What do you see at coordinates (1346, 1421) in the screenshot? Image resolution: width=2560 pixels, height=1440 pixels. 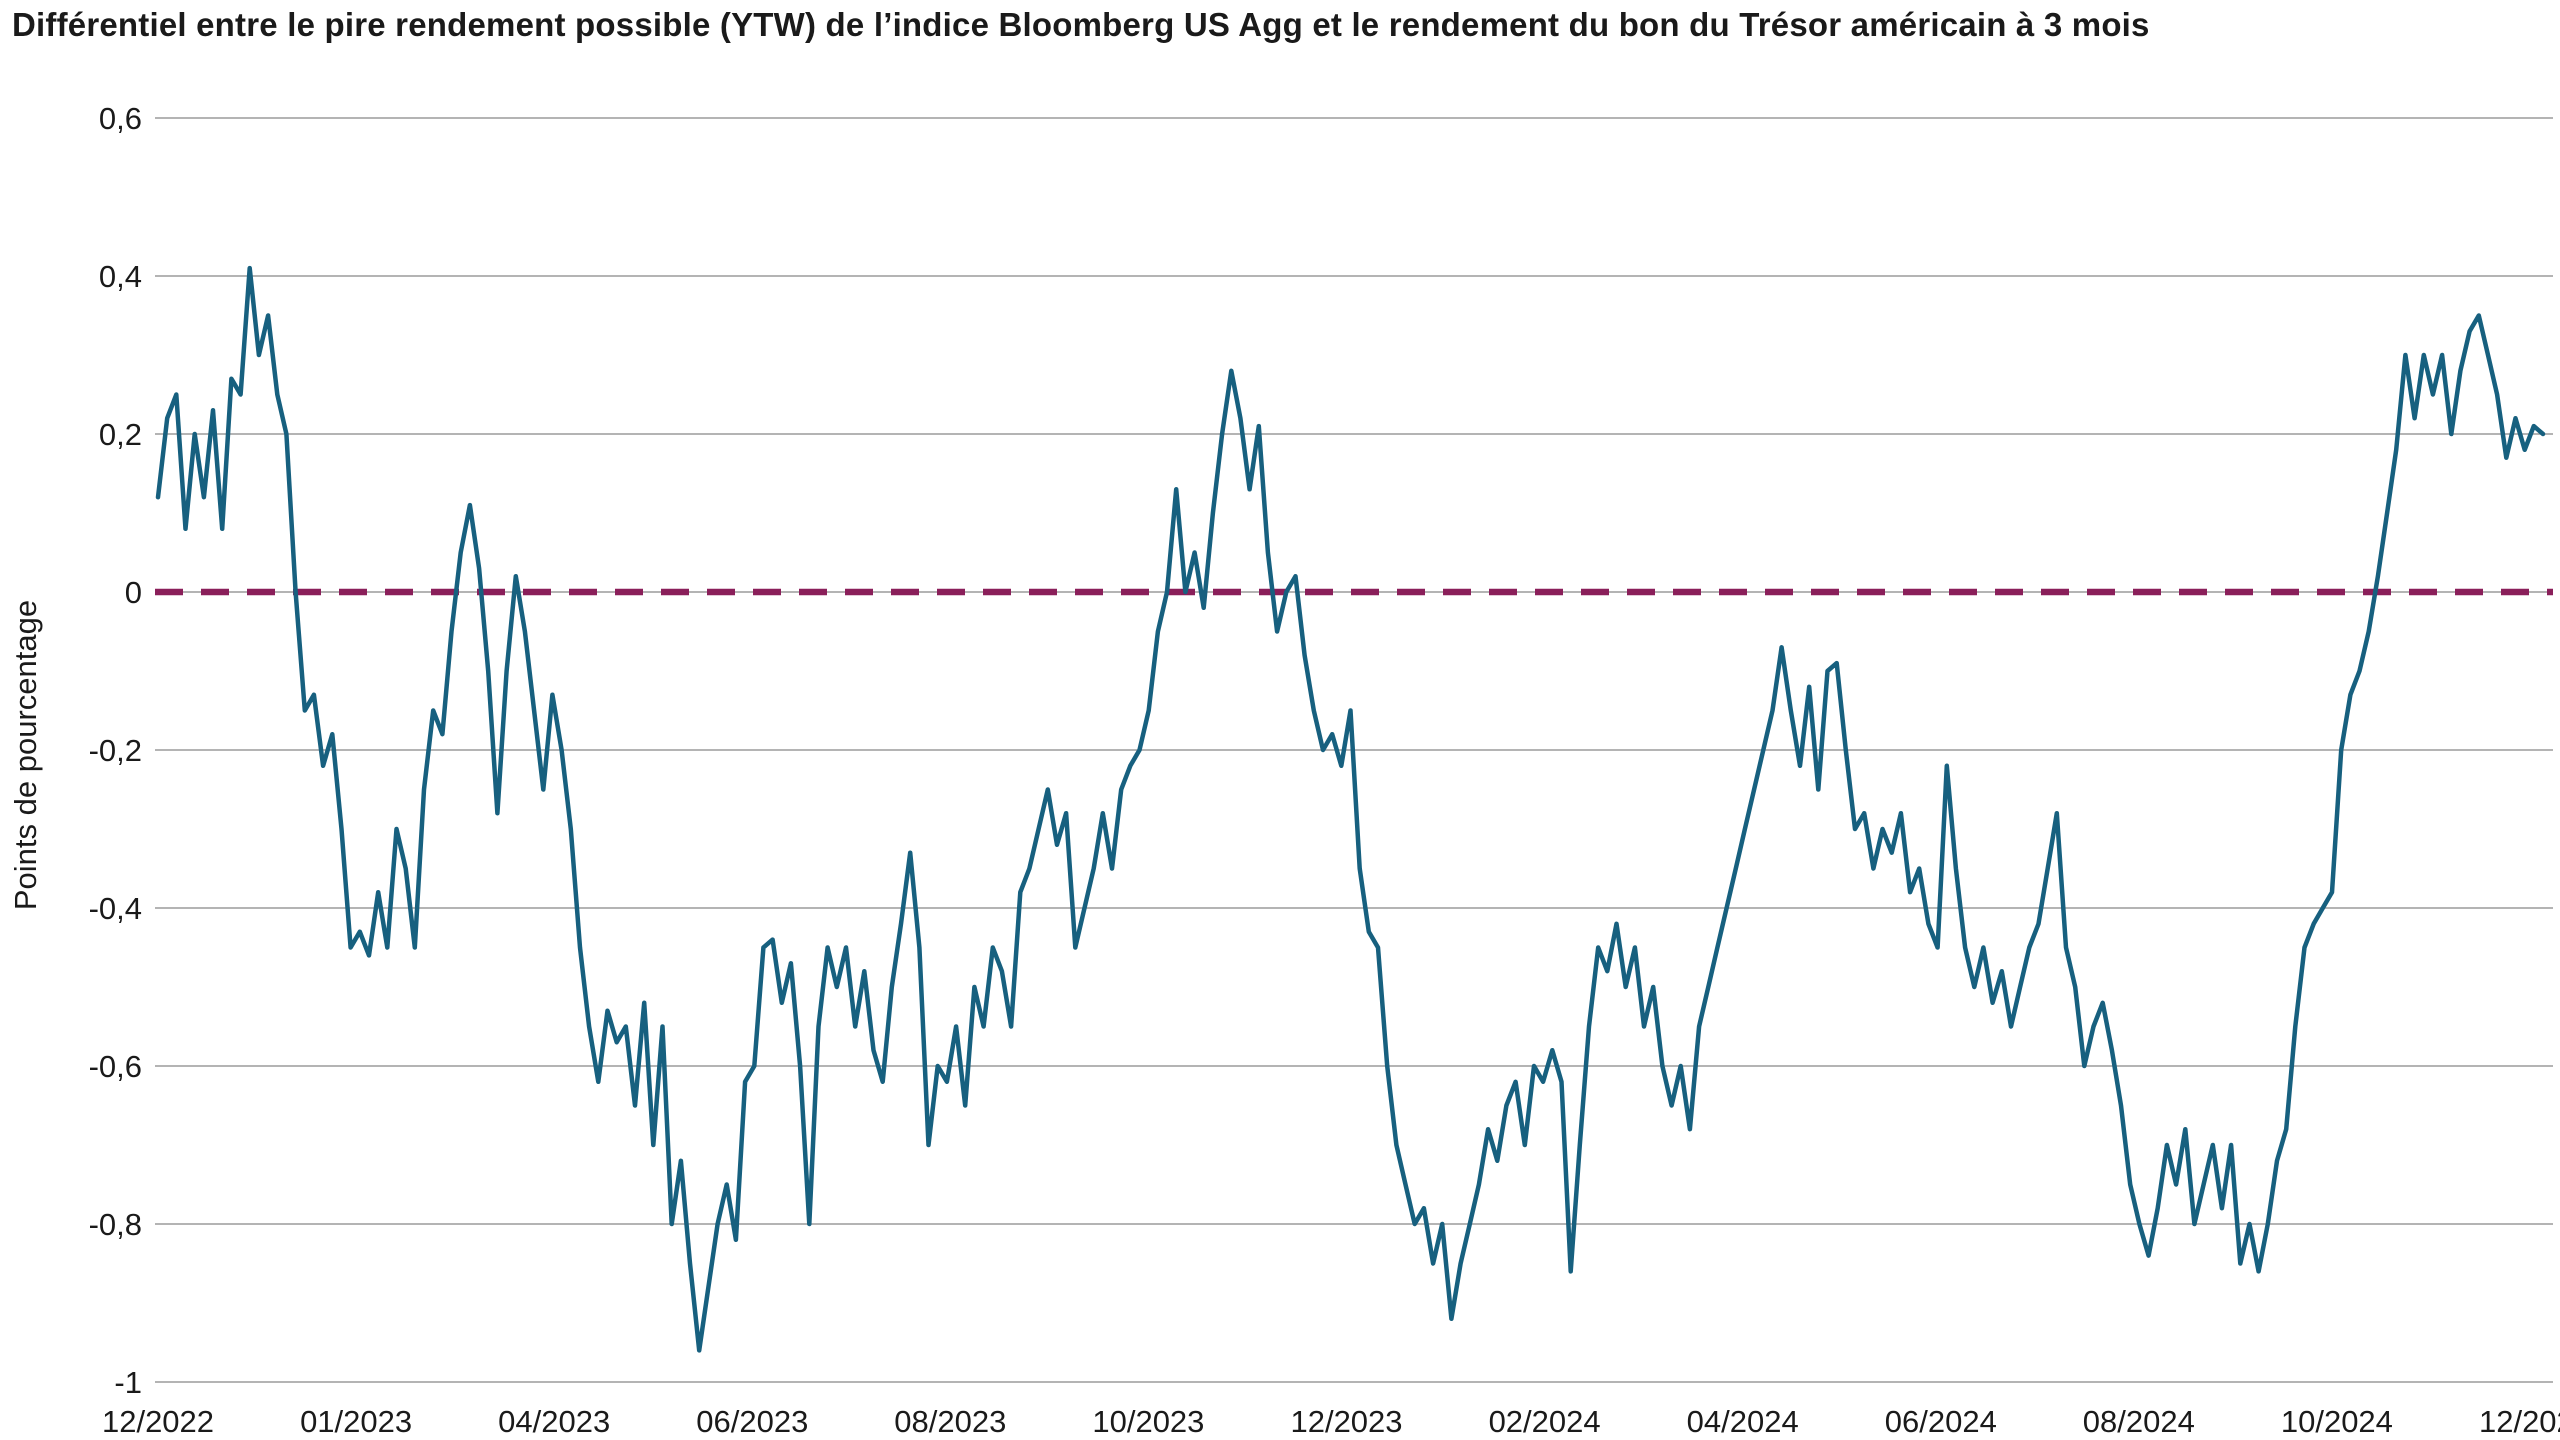 I see `x-tick-label: 12/2023` at bounding box center [1346, 1421].